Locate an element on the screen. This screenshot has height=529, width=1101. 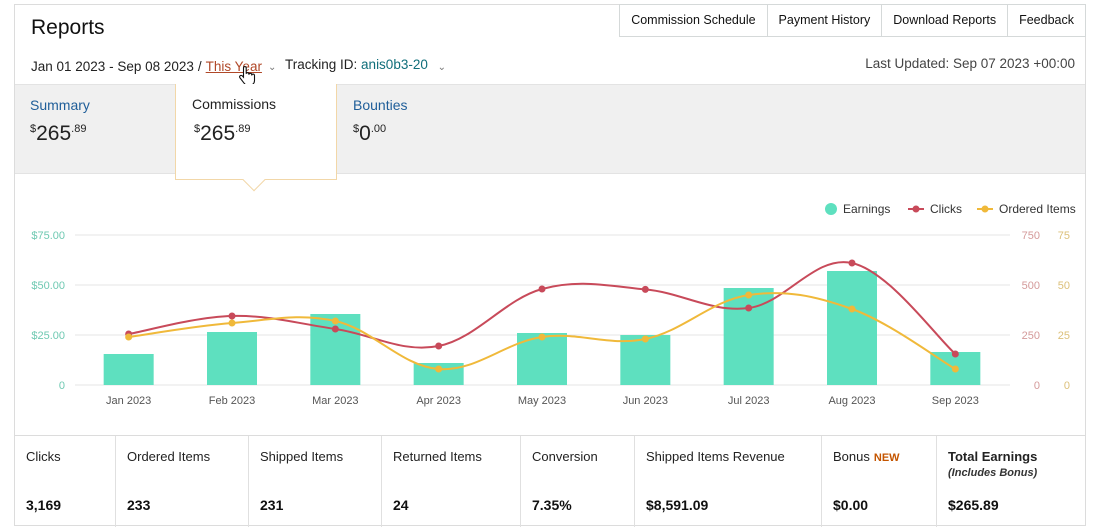
clicks-axis-tick-label: 250 is located at coordinates (1031, 336).